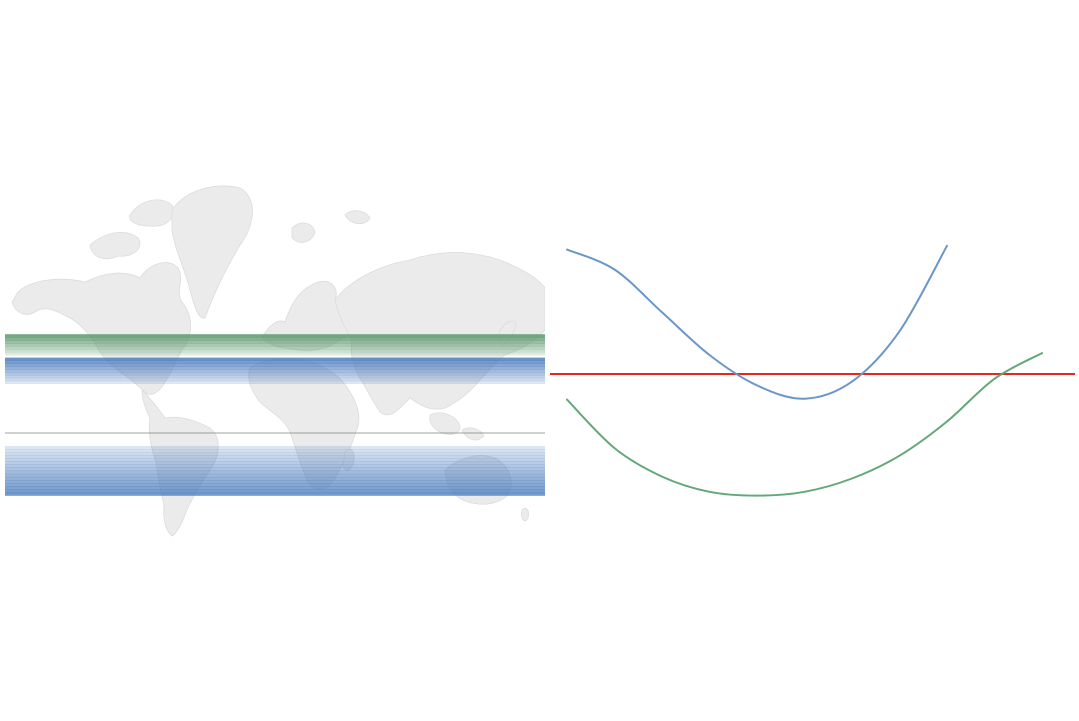 The image size is (1079, 721). Describe the element at coordinates (275, 415) in the screenshot. I see `climate-bands` at that location.